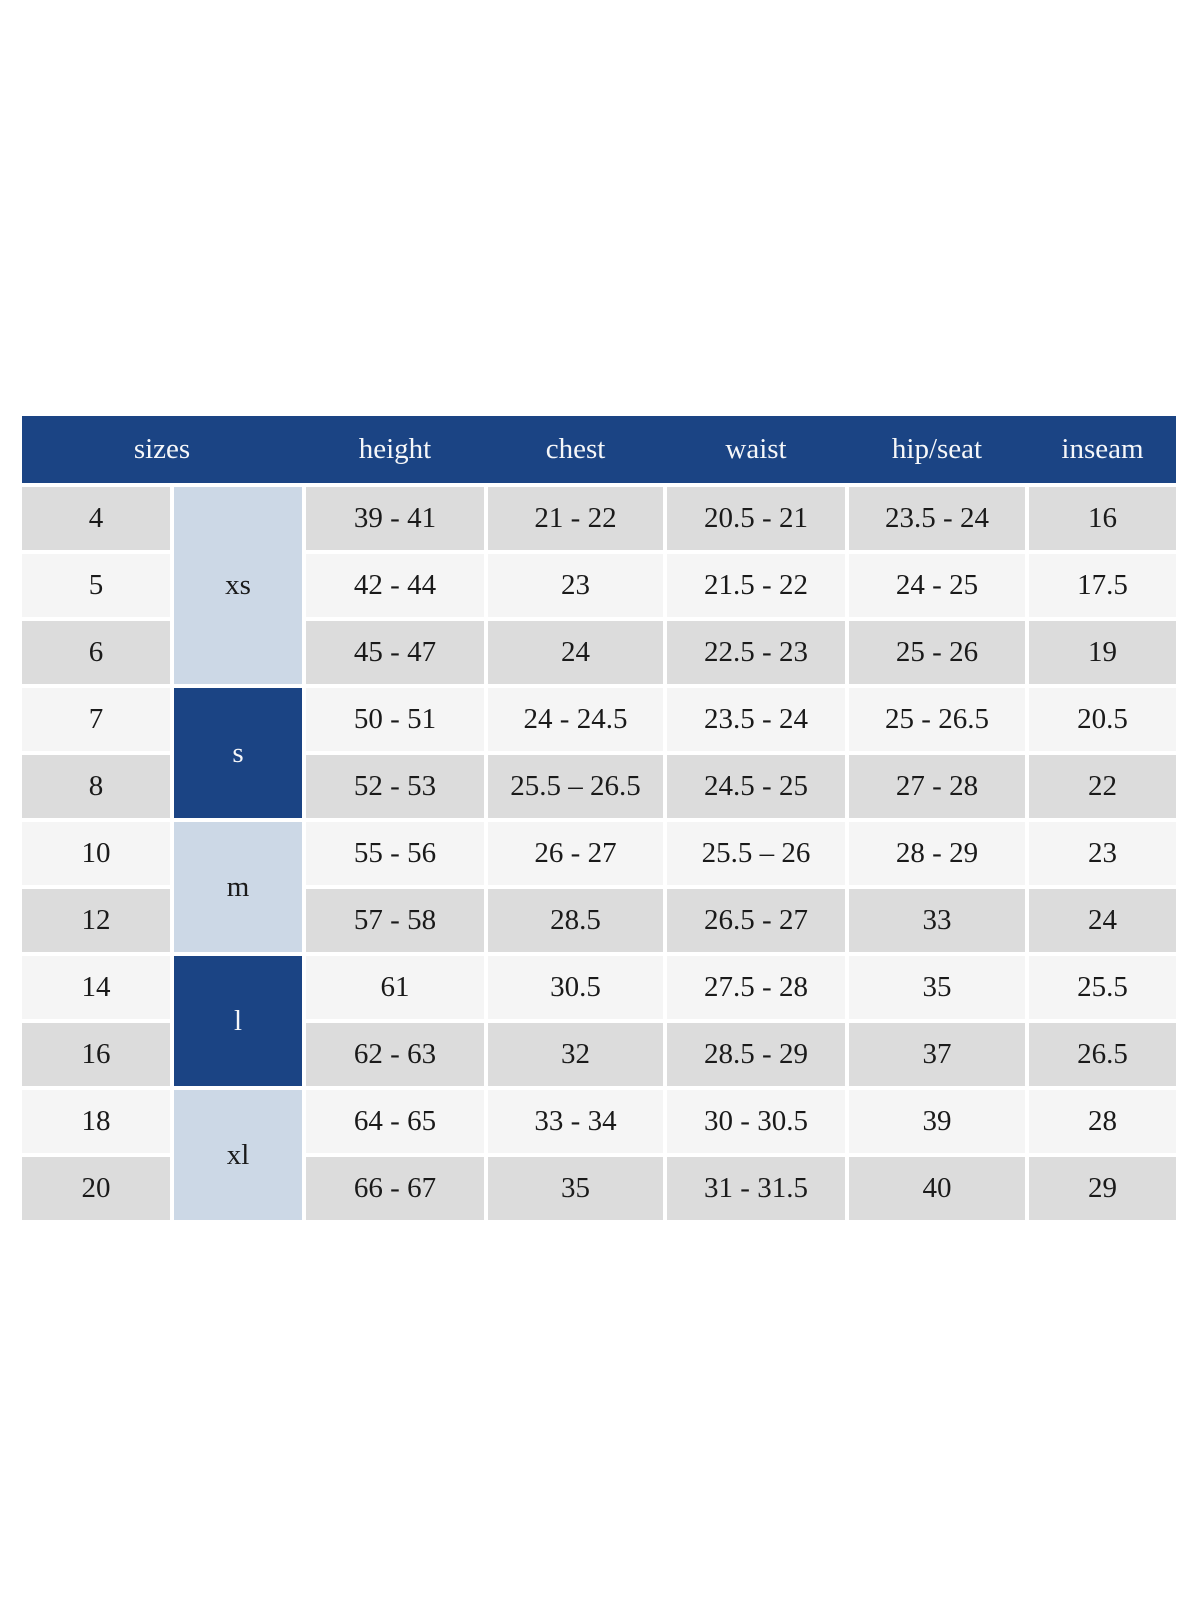  Describe the element at coordinates (937, 786) in the screenshot. I see `hip-seat-cell: 27 - 28` at that location.